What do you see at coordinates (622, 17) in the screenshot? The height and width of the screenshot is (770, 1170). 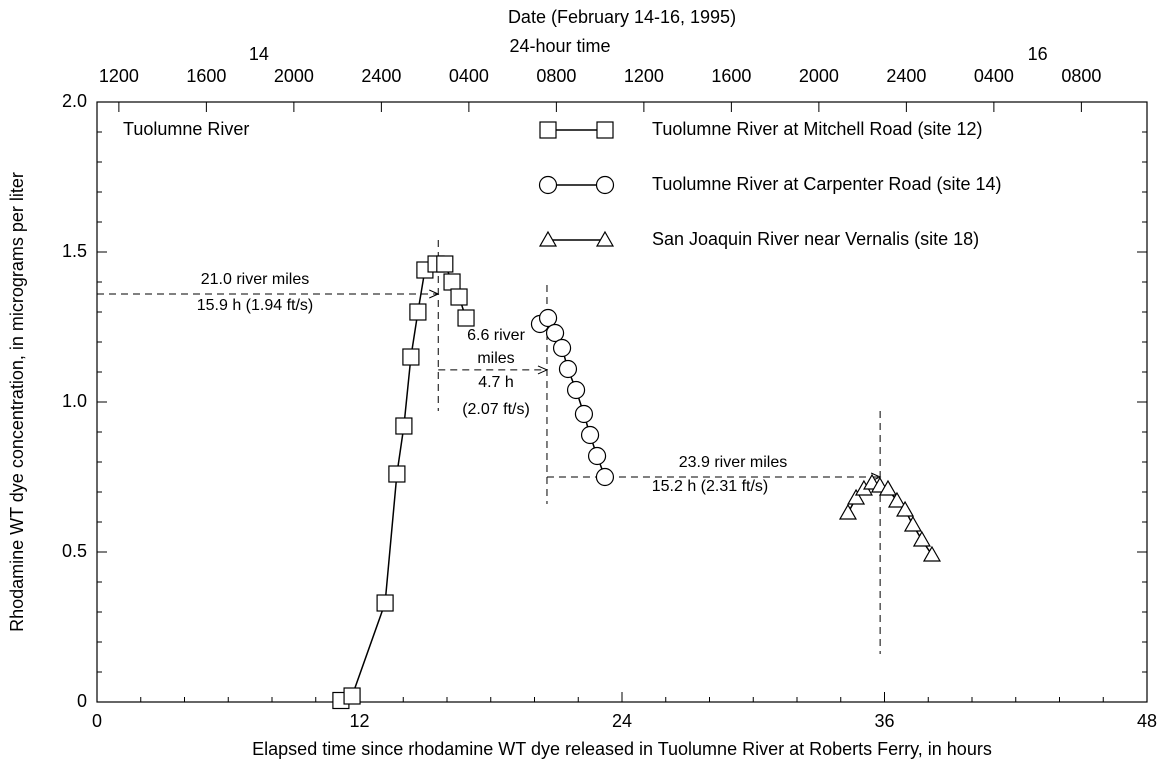 I see `chart-title: Date (February 14-16, 1995)` at bounding box center [622, 17].